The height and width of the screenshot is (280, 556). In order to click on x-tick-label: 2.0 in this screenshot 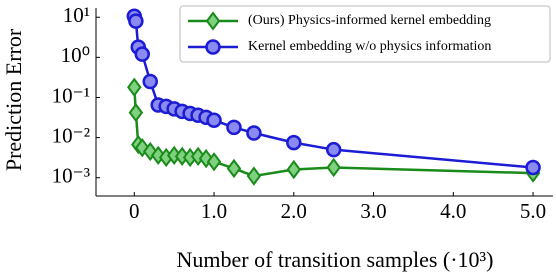, I will do `click(294, 211)`.